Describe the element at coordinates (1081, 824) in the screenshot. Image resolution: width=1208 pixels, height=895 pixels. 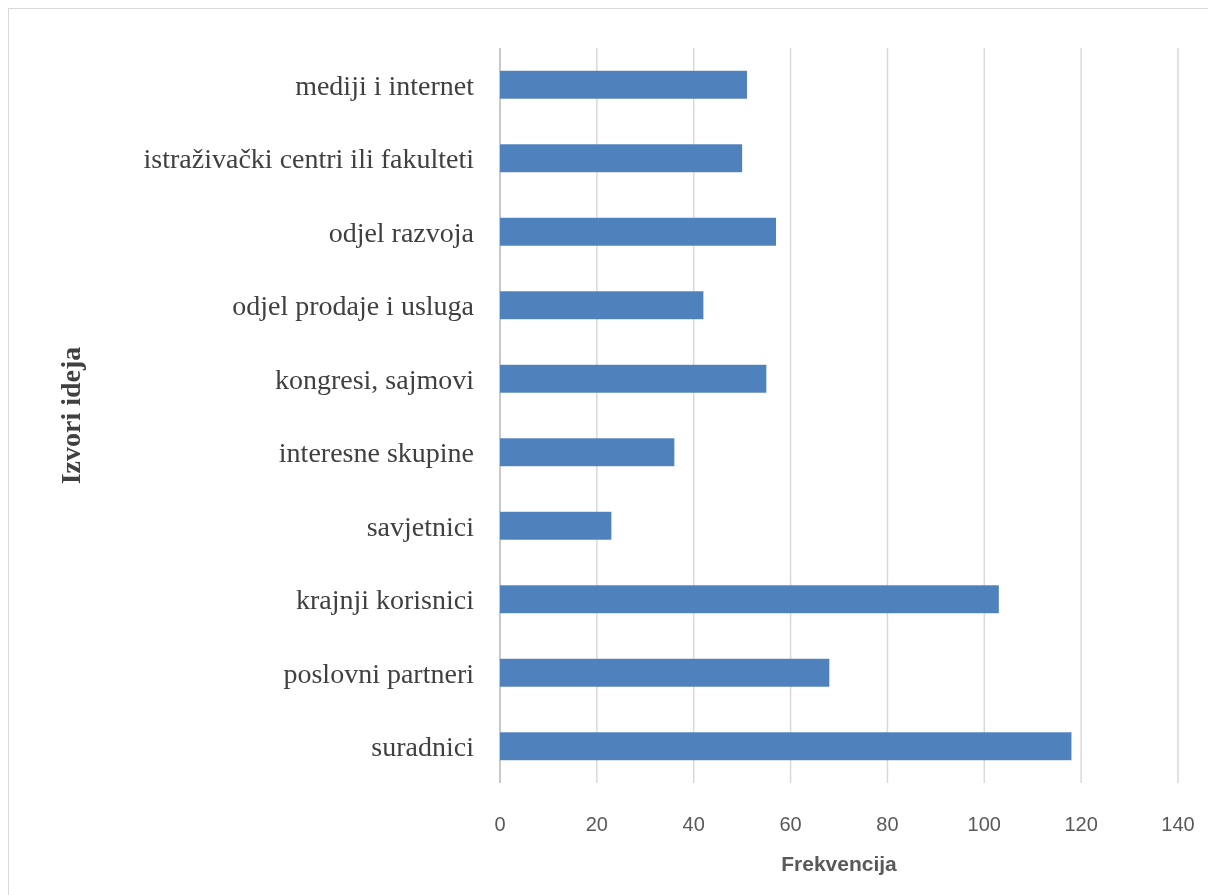
I see `x-tick-label: 120` at that location.